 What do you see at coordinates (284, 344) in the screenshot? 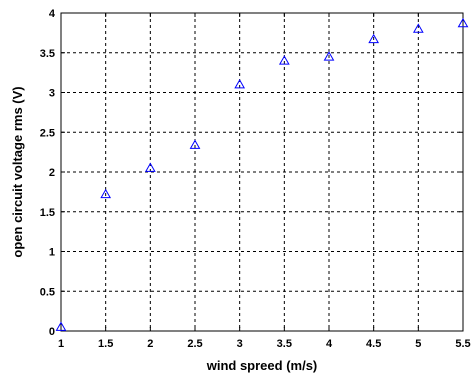
I see `x-tick-label: 3.5` at bounding box center [284, 344].